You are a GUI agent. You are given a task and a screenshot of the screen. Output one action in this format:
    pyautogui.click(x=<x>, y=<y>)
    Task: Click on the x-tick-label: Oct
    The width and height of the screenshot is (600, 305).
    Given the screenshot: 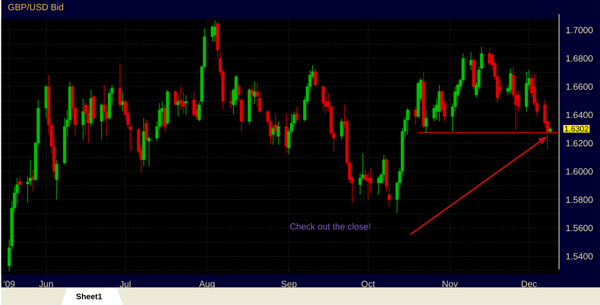 What is the action you would take?
    pyautogui.click(x=368, y=283)
    